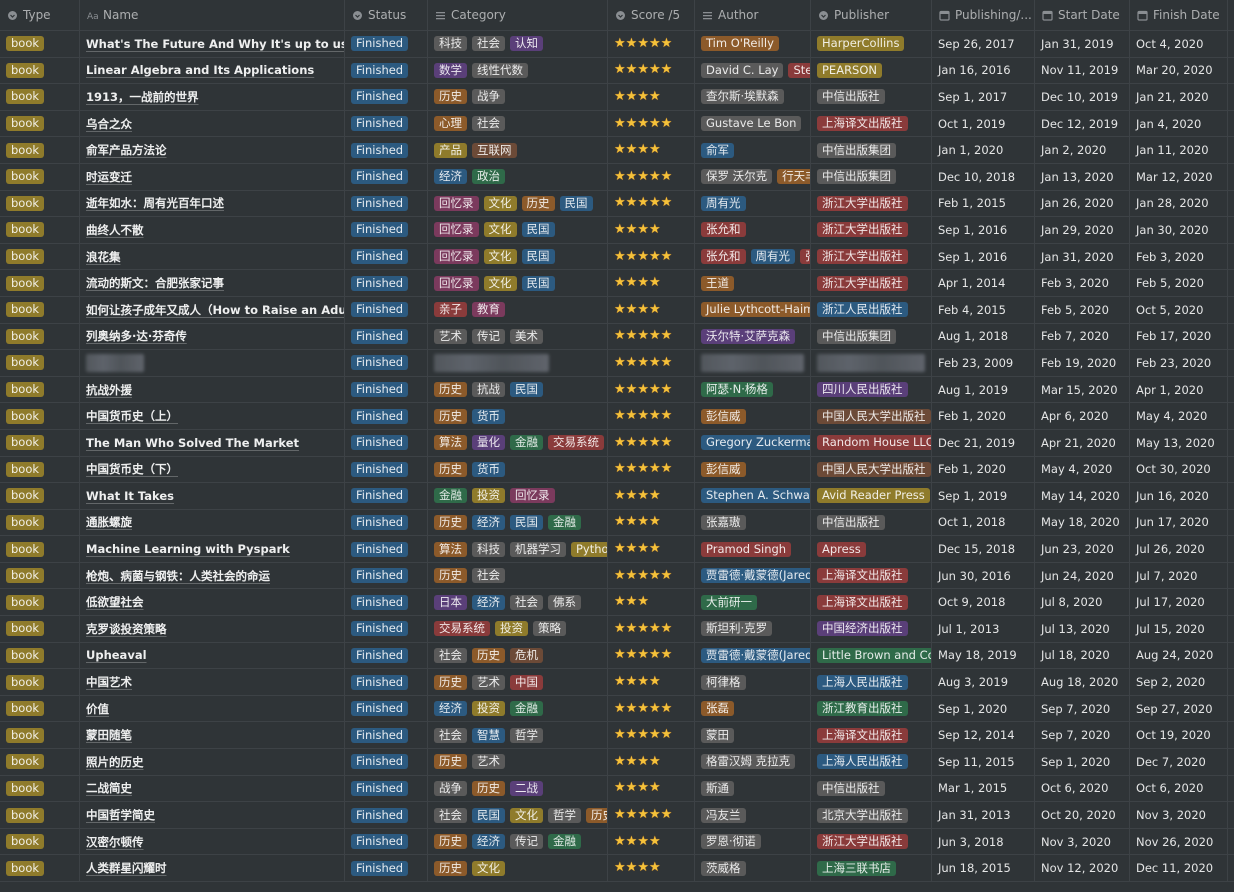 The image size is (1234, 892). I want to click on book-name: Upheaval, so click(116, 655).